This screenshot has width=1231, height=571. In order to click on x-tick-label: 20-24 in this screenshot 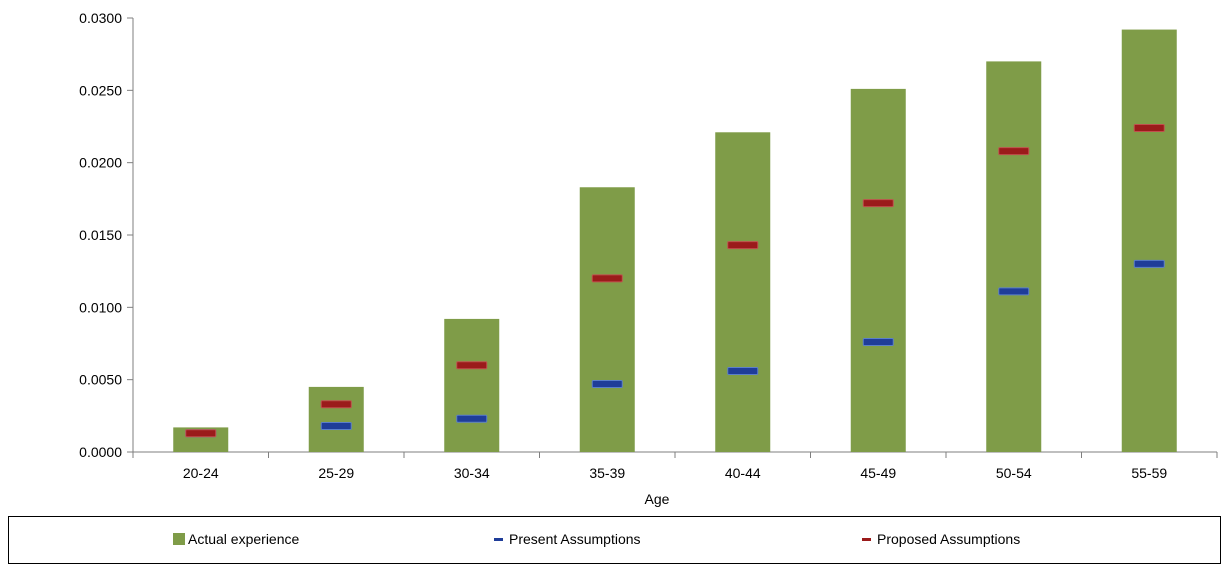, I will do `click(201, 473)`.